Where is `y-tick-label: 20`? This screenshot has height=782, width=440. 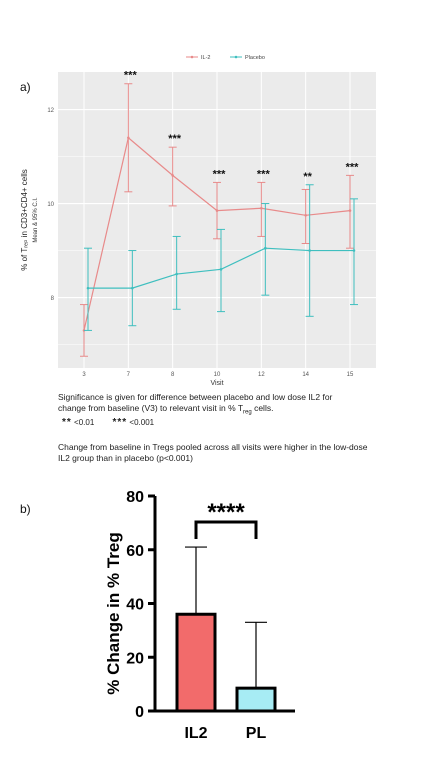
y-tick-label: 20 is located at coordinates (135, 658).